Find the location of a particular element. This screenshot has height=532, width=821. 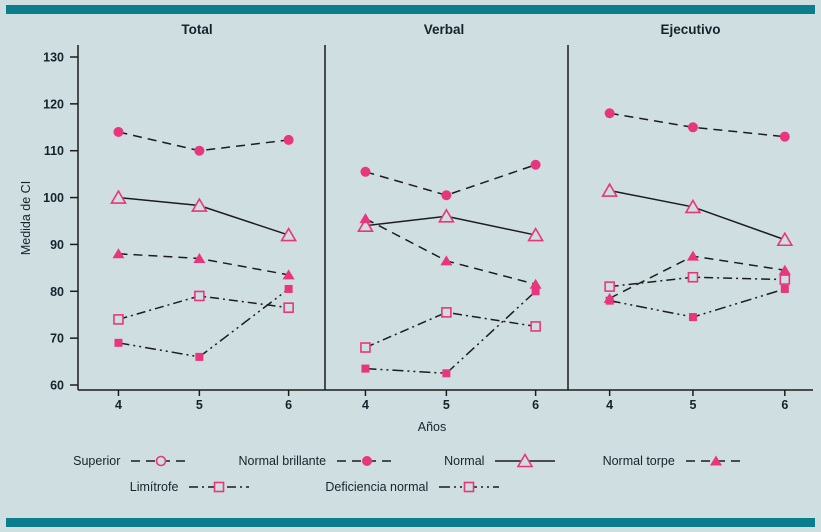

top-border-bar is located at coordinates (410, 9).